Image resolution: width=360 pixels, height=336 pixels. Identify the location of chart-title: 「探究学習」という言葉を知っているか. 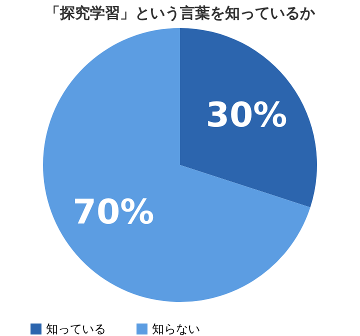
(180, 13).